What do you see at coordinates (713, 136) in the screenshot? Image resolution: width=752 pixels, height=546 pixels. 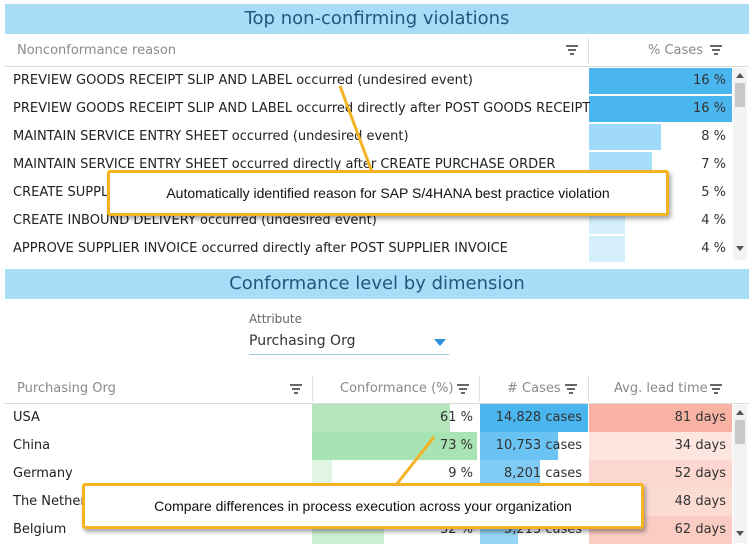 I see `pct-cell: 8 %` at bounding box center [713, 136].